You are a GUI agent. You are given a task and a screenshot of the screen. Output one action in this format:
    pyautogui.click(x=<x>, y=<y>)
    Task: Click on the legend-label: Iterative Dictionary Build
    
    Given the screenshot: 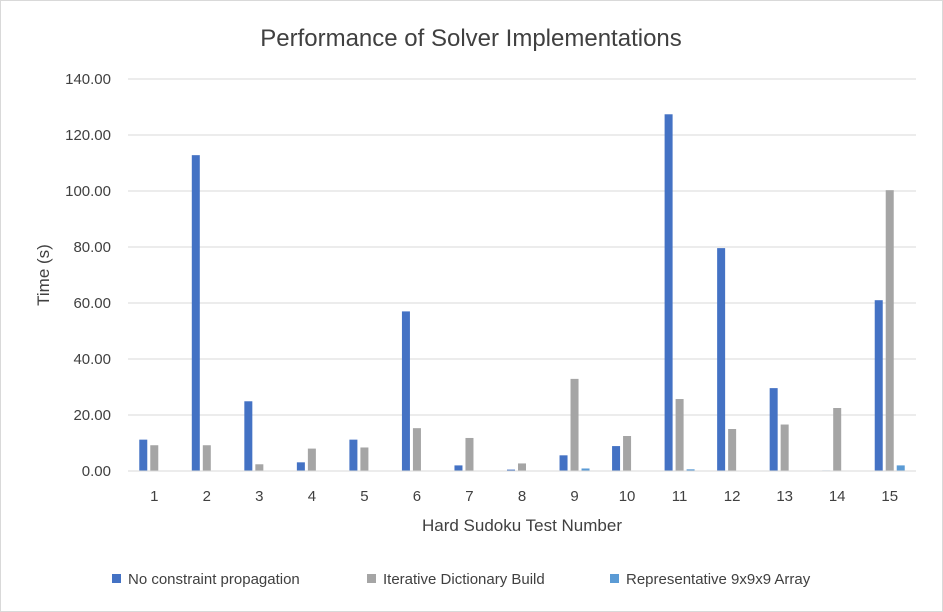 What is the action you would take?
    pyautogui.click(x=464, y=579)
    